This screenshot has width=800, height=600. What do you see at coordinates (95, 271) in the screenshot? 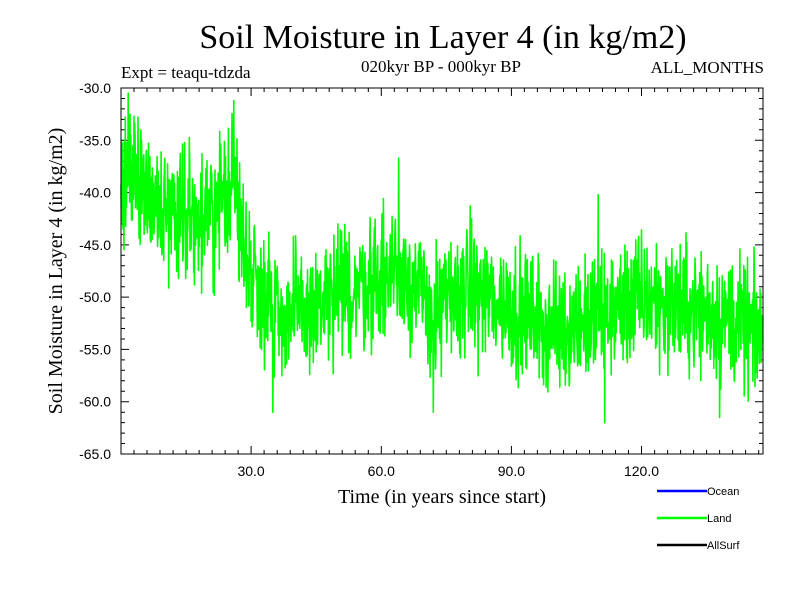
I see `y-tick-labels: -30.0 -35.0 -40.0 -45.0 -50.0 -55.0 -60.0 -65.0` at bounding box center [95, 271].